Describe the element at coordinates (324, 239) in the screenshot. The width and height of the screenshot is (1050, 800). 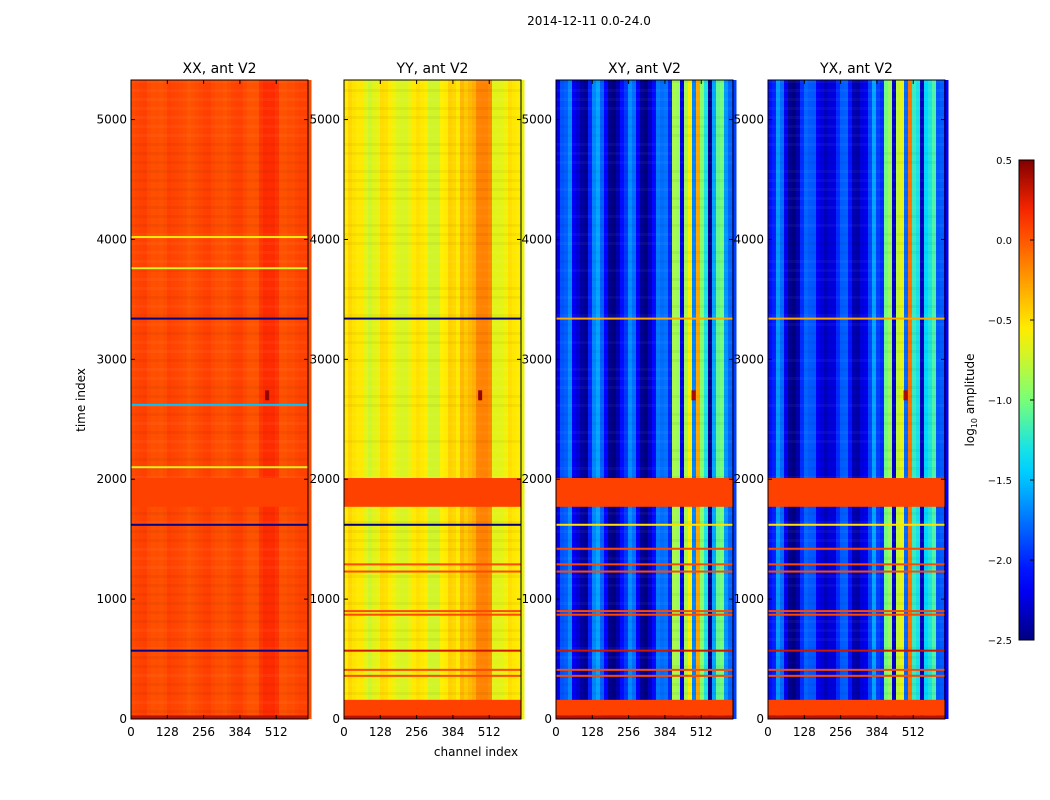
I see `y-tick-label: 4000` at that location.